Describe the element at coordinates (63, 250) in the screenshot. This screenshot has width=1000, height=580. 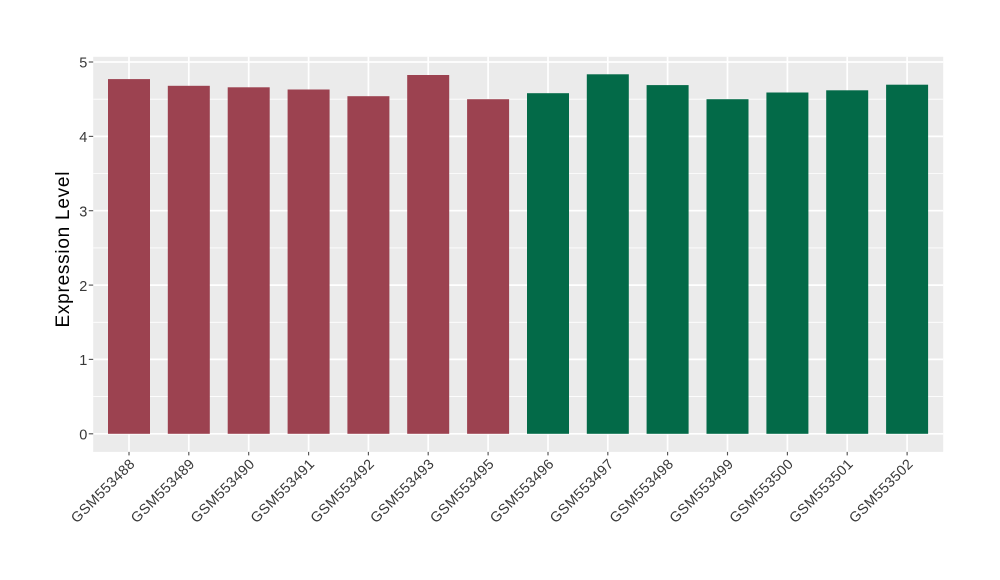
I see `svg-text: Expression Level` at that location.